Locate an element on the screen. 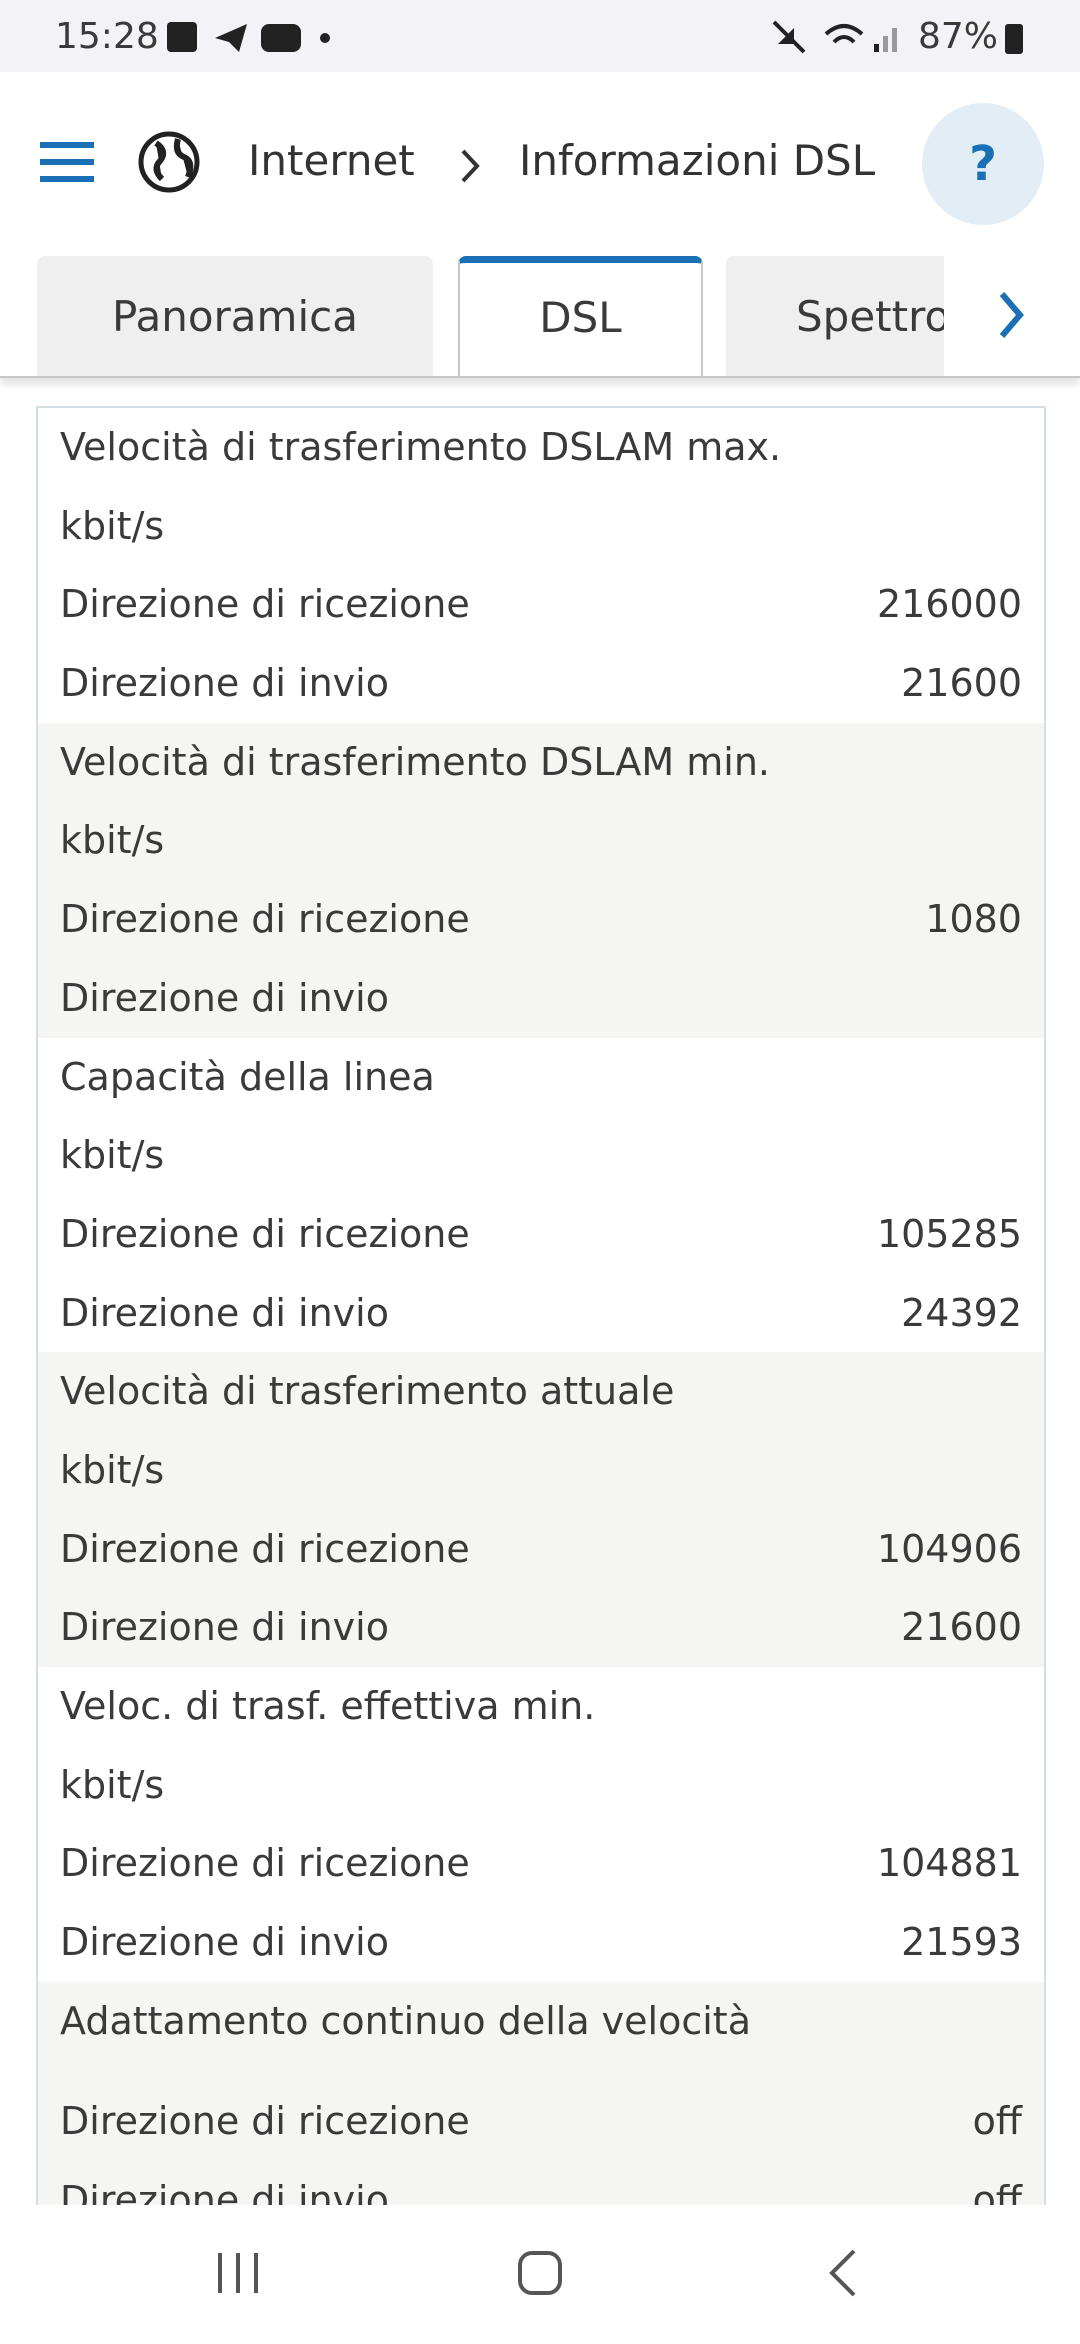 This screenshot has height=2344, width=1080. title: Capacità della linea is located at coordinates (247, 1076).